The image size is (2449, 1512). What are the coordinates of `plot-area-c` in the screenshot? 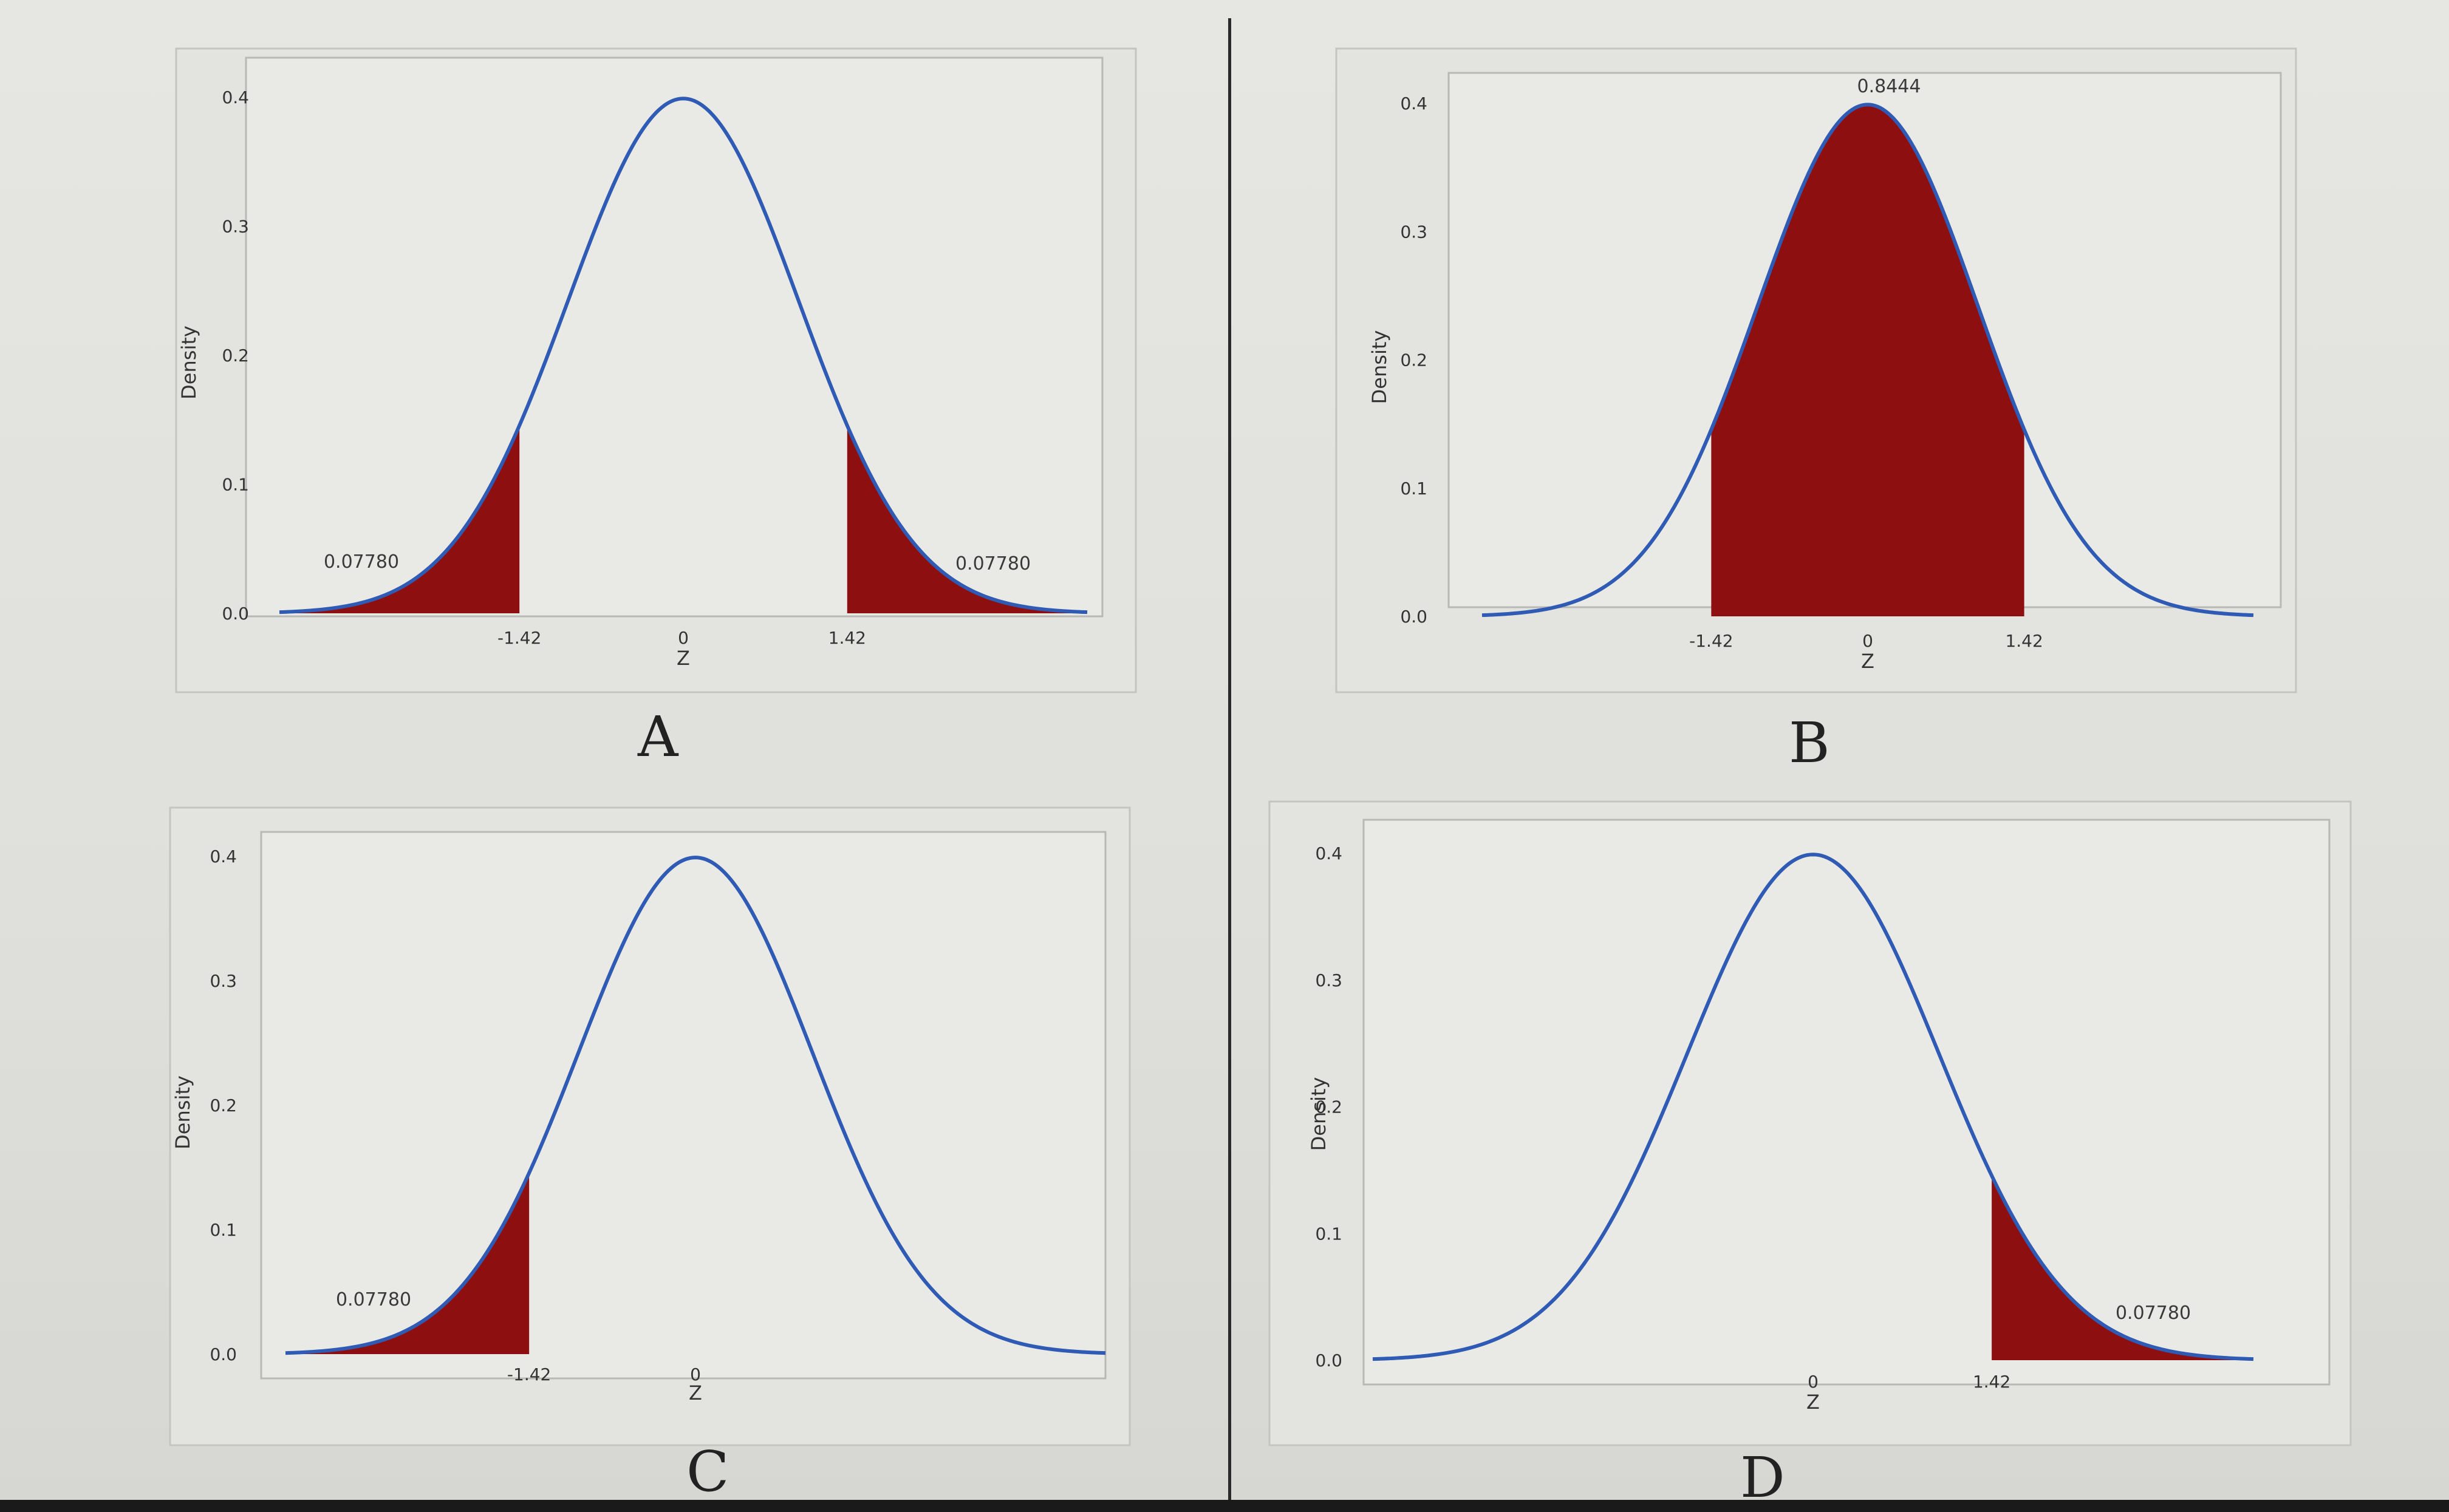 It's located at (683, 1105).